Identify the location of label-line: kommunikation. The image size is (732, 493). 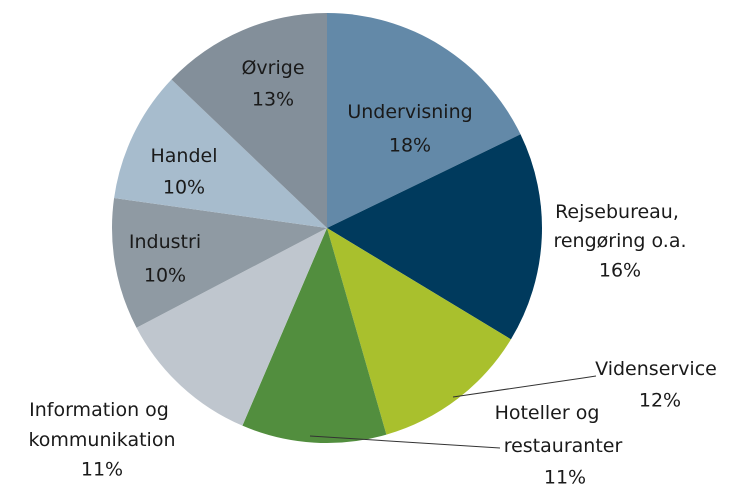
(101, 440).